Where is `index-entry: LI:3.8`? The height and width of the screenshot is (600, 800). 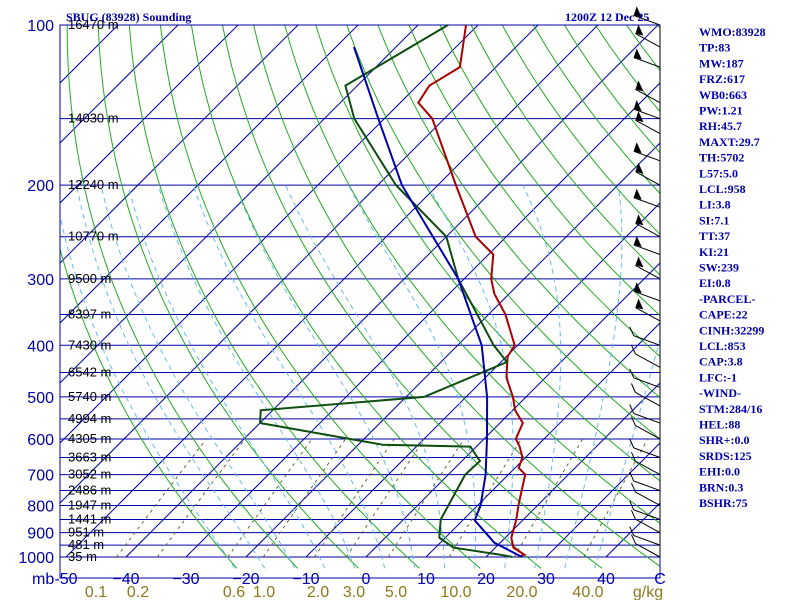 index-entry: LI:3.8 is located at coordinates (715, 205).